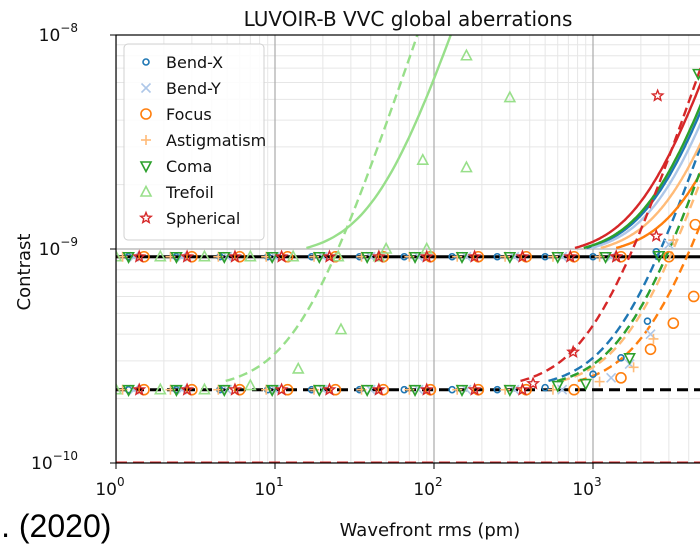  Describe the element at coordinates (193, 88) in the screenshot. I see `legend-label: Bend-Y` at that location.